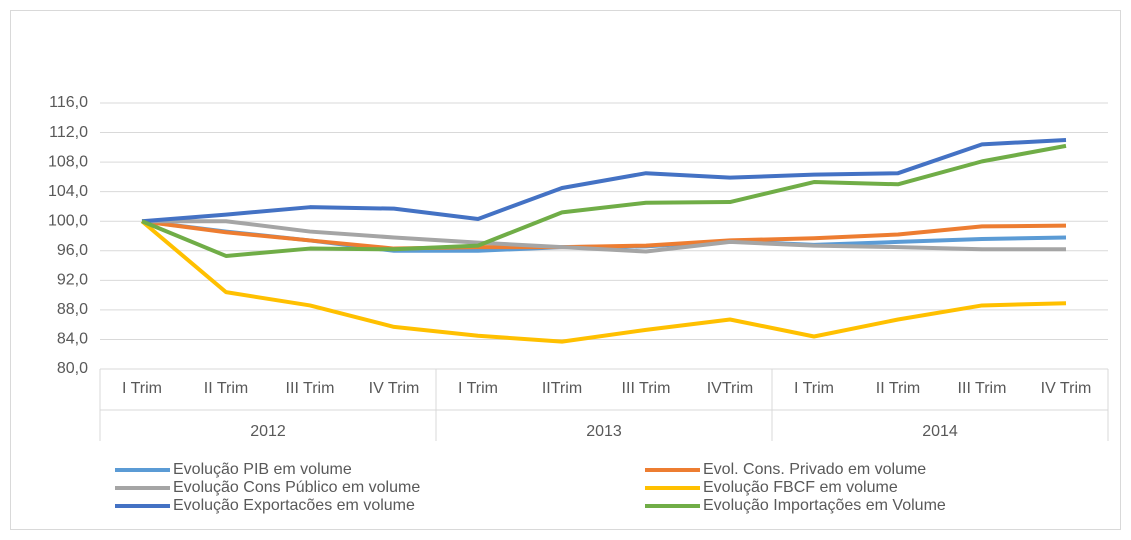  I want to click on y-tick-label: 100,0, so click(68, 220).